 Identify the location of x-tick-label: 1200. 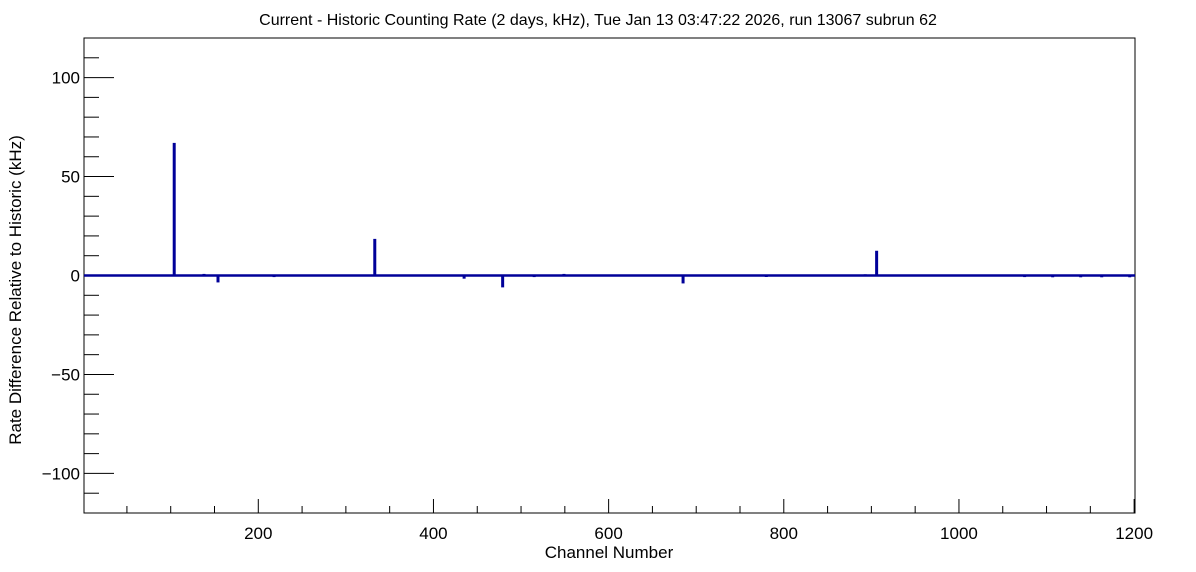
(1134, 533).